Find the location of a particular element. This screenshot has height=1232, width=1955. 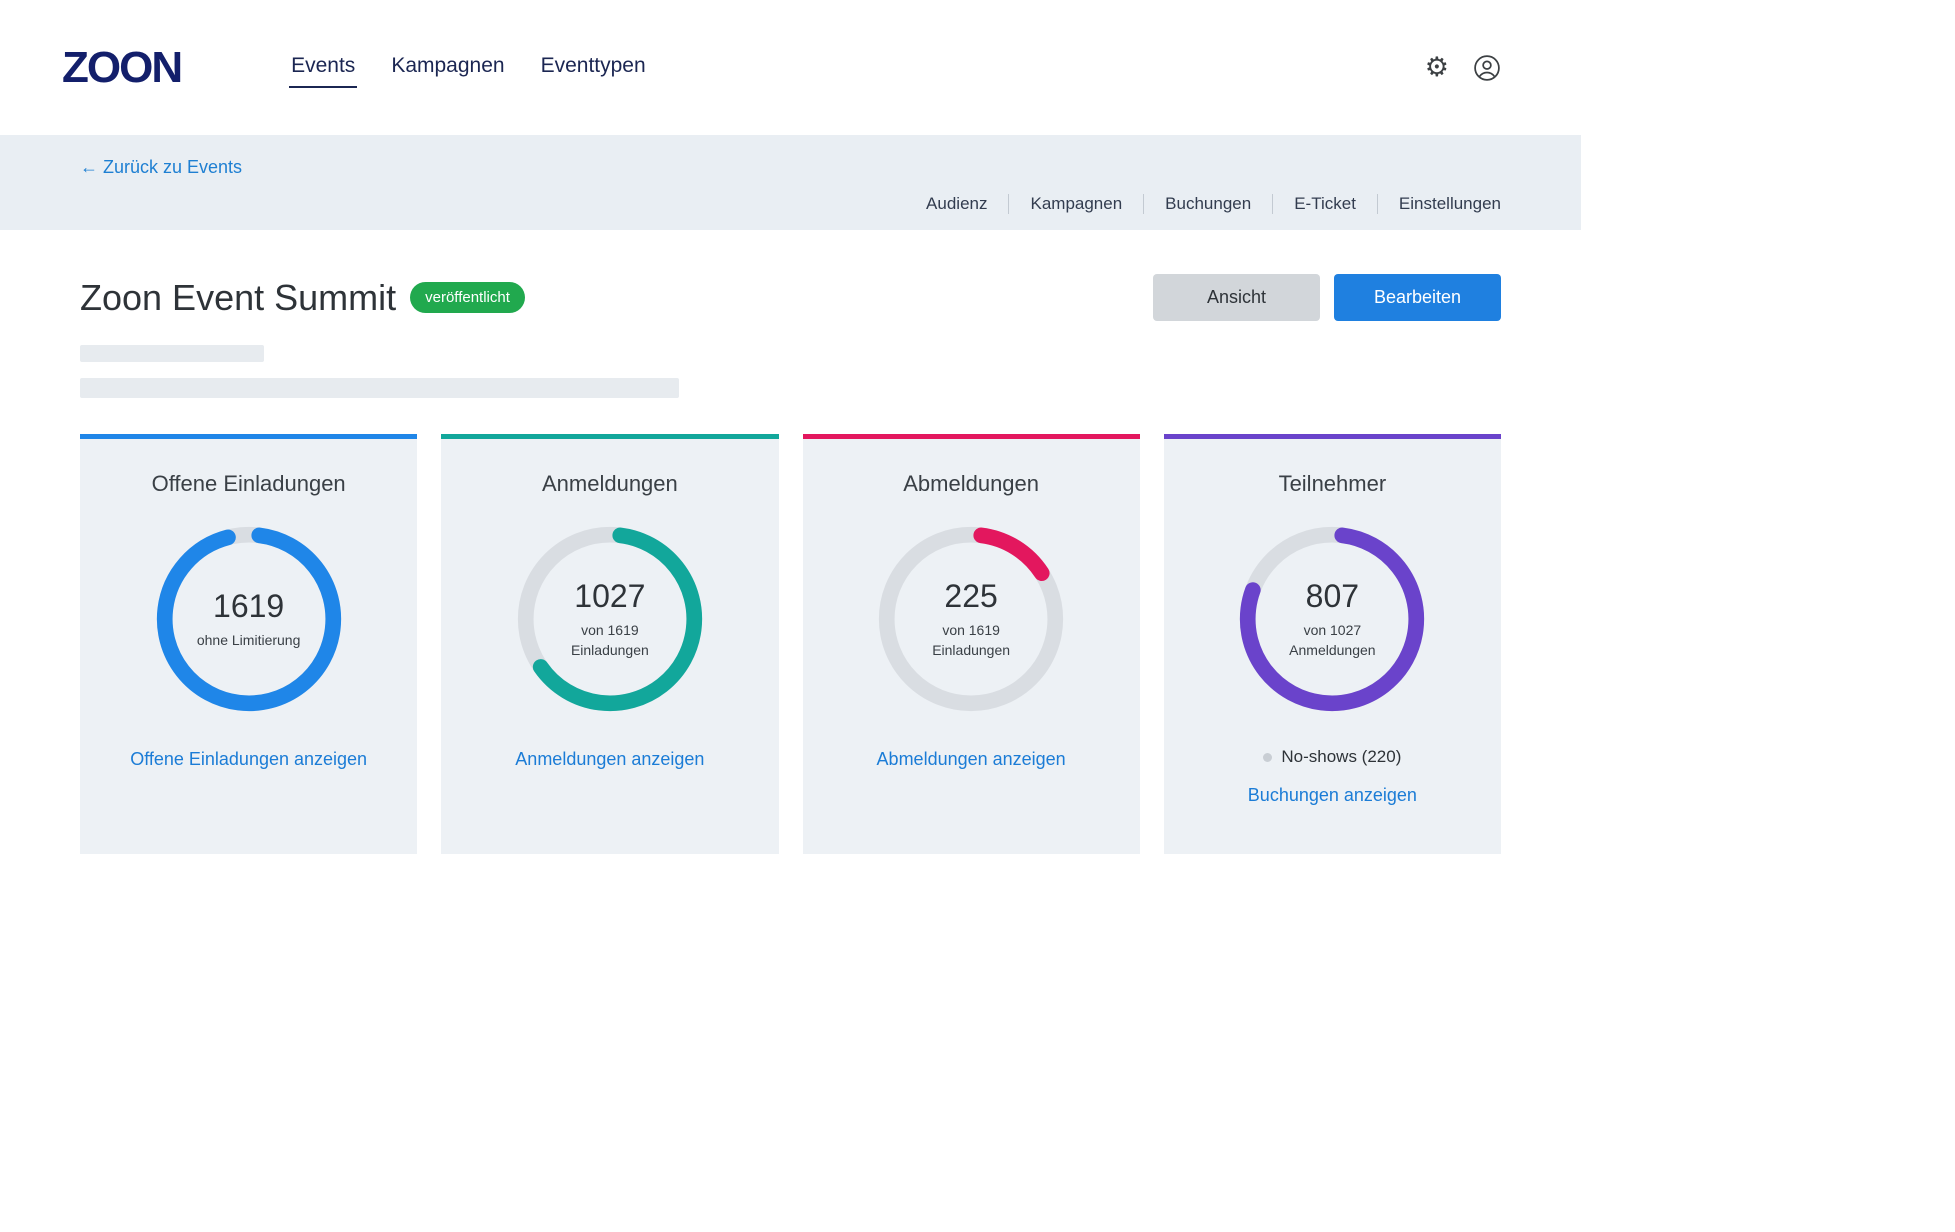

top-bar: ZOON Events Kampagnen Eventtypen ⚙︎ is located at coordinates (790, 67).